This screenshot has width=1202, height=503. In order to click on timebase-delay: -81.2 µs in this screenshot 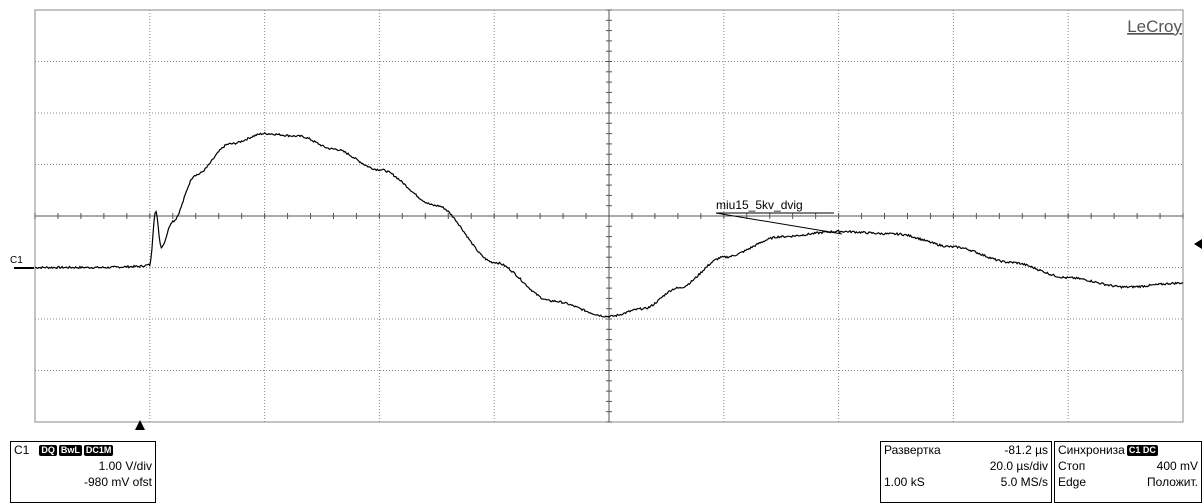, I will do `click(1026, 450)`.